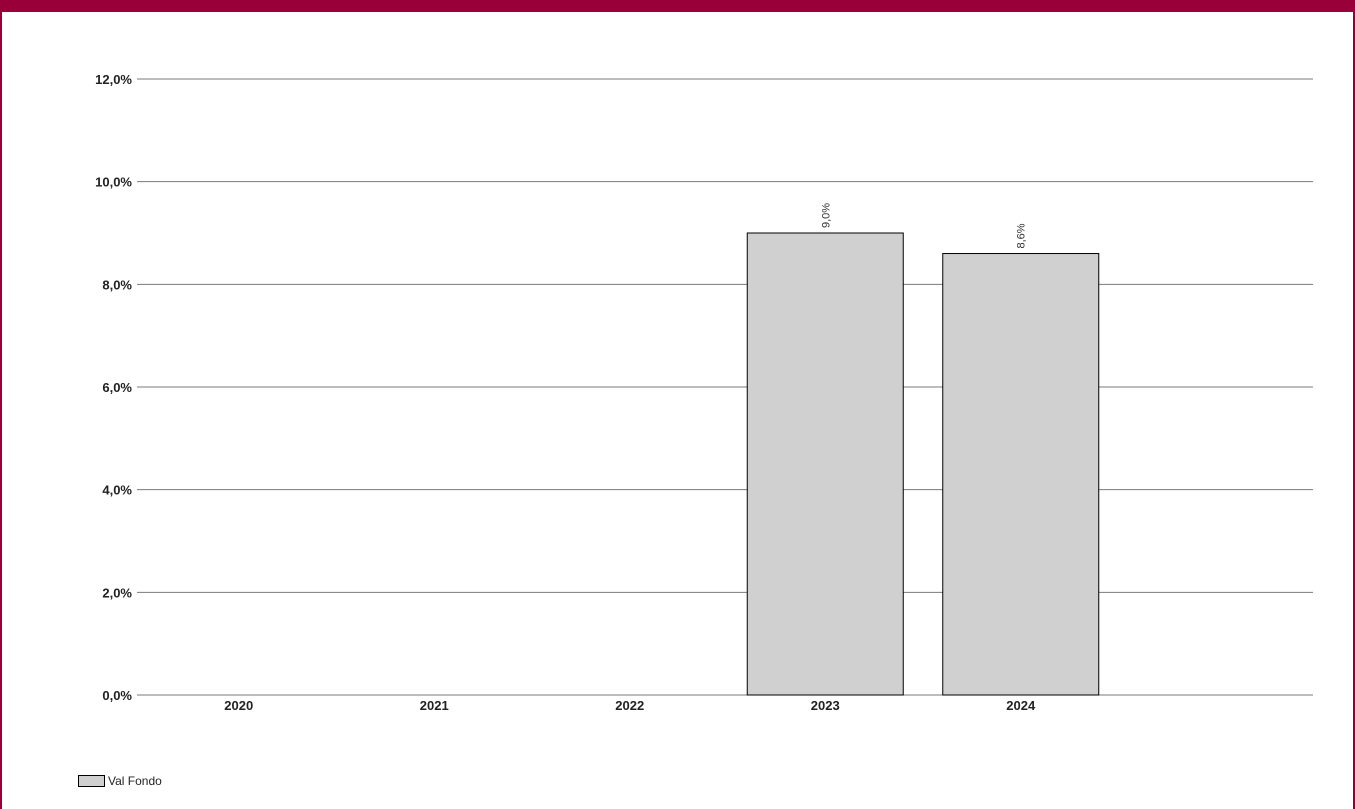 The height and width of the screenshot is (809, 1355). I want to click on x-tick-label: 2020, so click(238, 705).